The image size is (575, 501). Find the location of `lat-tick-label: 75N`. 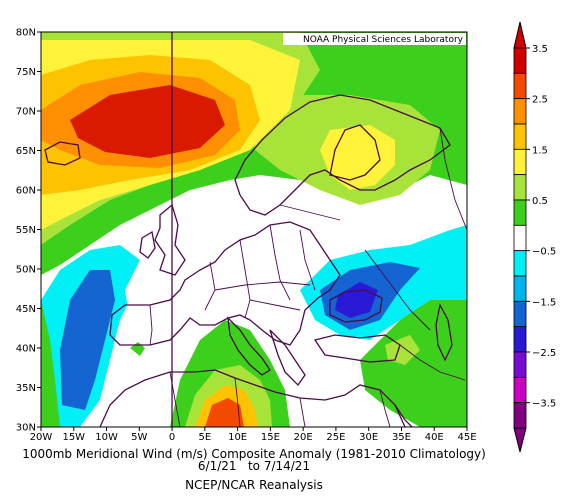

lat-tick-label: 75N is located at coordinates (26, 72).